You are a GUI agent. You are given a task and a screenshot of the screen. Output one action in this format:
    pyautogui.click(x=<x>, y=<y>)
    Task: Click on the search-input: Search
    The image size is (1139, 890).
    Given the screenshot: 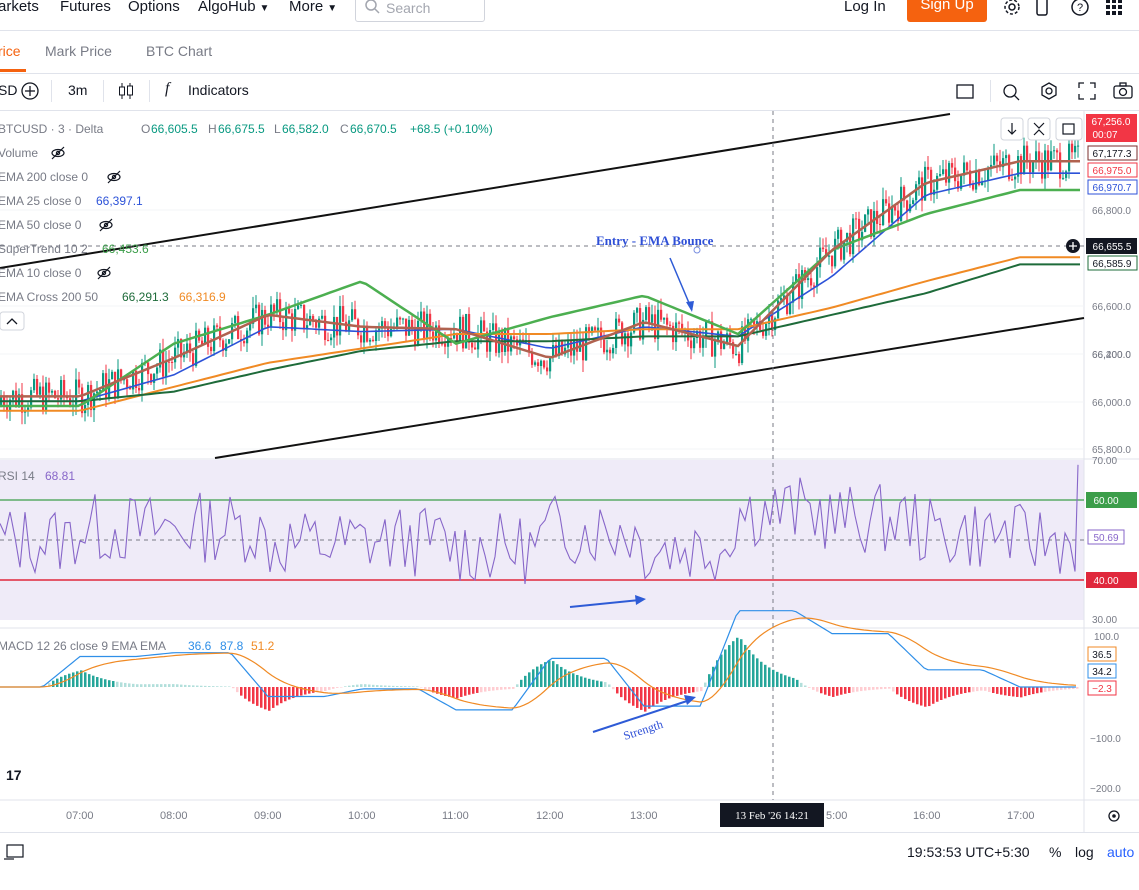 What is the action you would take?
    pyautogui.click(x=420, y=11)
    